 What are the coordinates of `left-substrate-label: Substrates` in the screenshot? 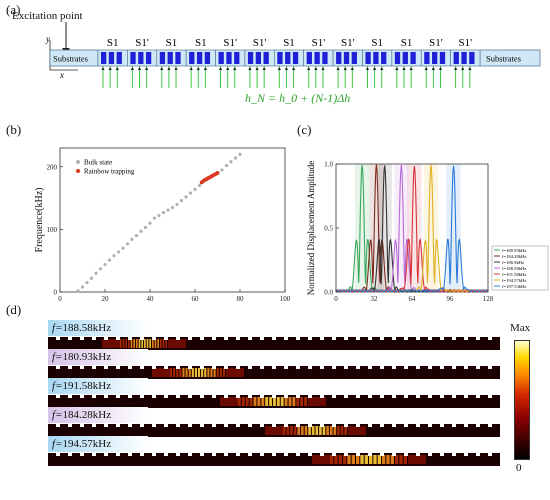 It's located at (70, 59).